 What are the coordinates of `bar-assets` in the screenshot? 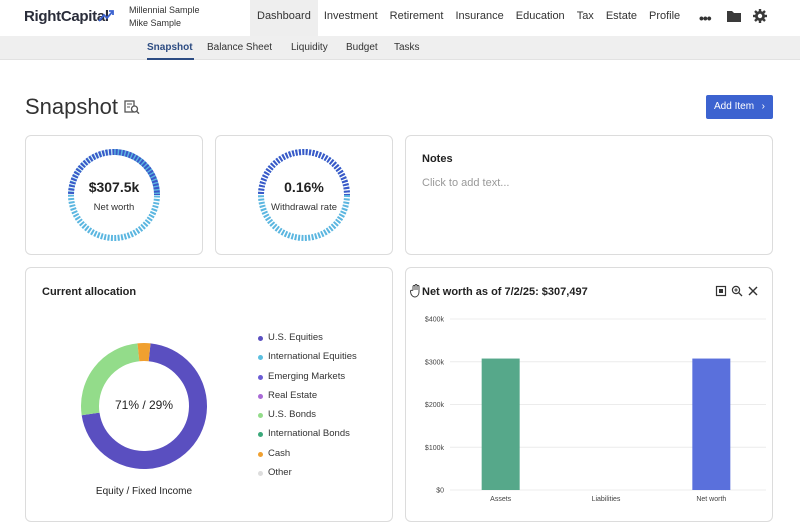 It's located at (500, 424).